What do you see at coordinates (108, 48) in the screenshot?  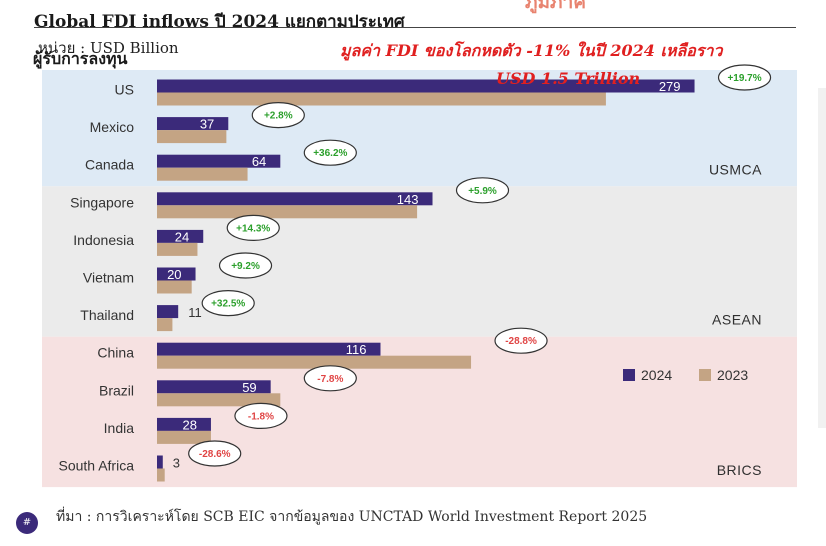 I see `unit-label: หน่วย : USD Billion` at bounding box center [108, 48].